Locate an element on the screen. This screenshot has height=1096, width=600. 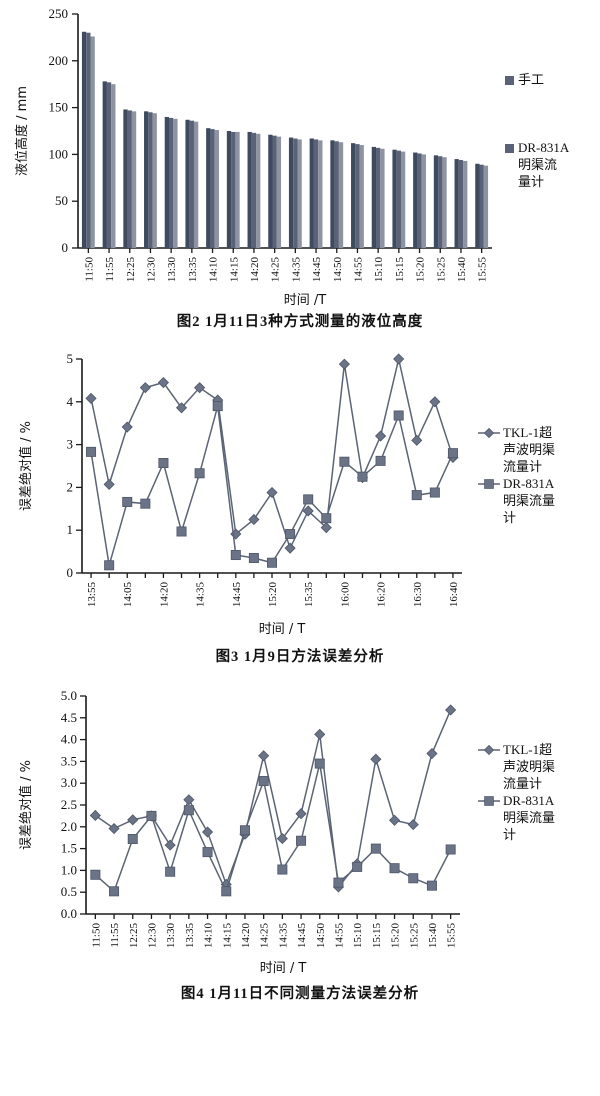
svg-fig3-xtick-label: 16:30 is located at coordinates (418, 595).